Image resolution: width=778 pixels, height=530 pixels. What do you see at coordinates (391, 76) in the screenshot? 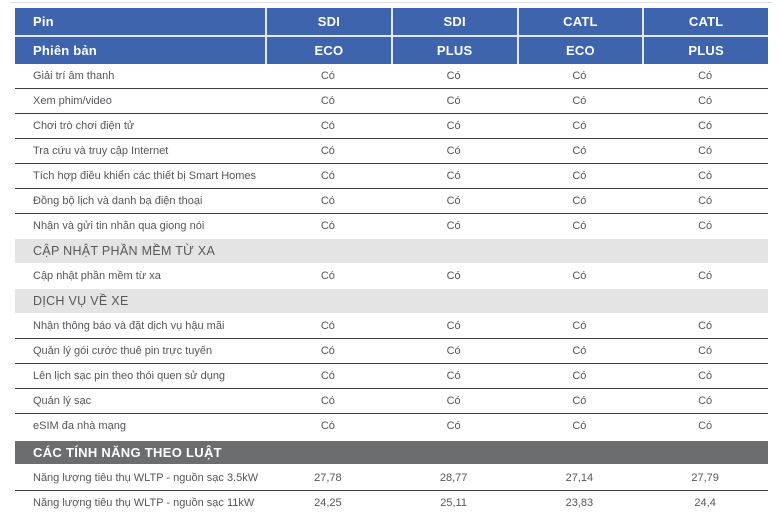
I see `table-row: Giải trí âm thanh Có Có Có Có` at bounding box center [391, 76].